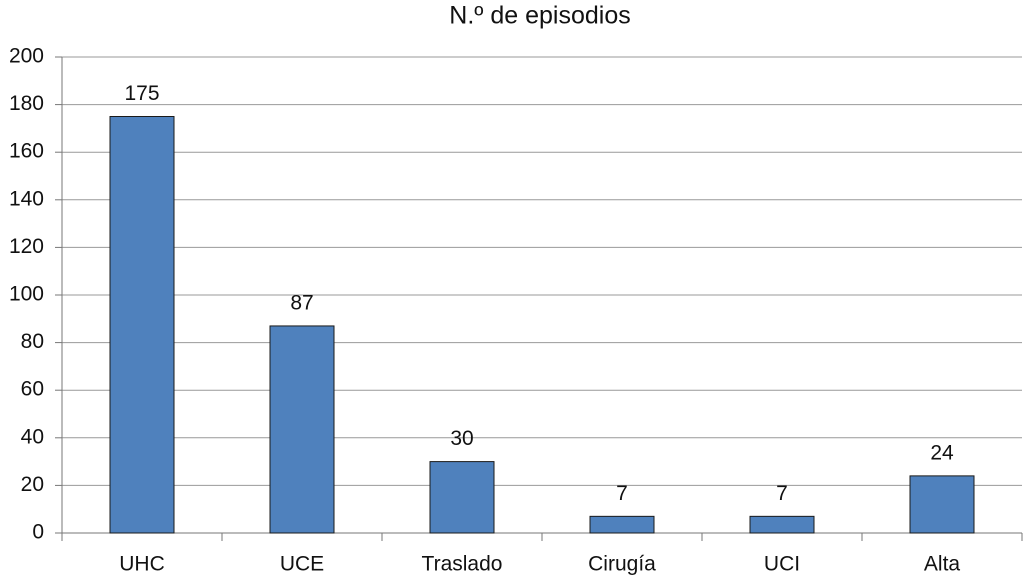 The image size is (1024, 579). I want to click on y-tick-label: 100, so click(26, 294).